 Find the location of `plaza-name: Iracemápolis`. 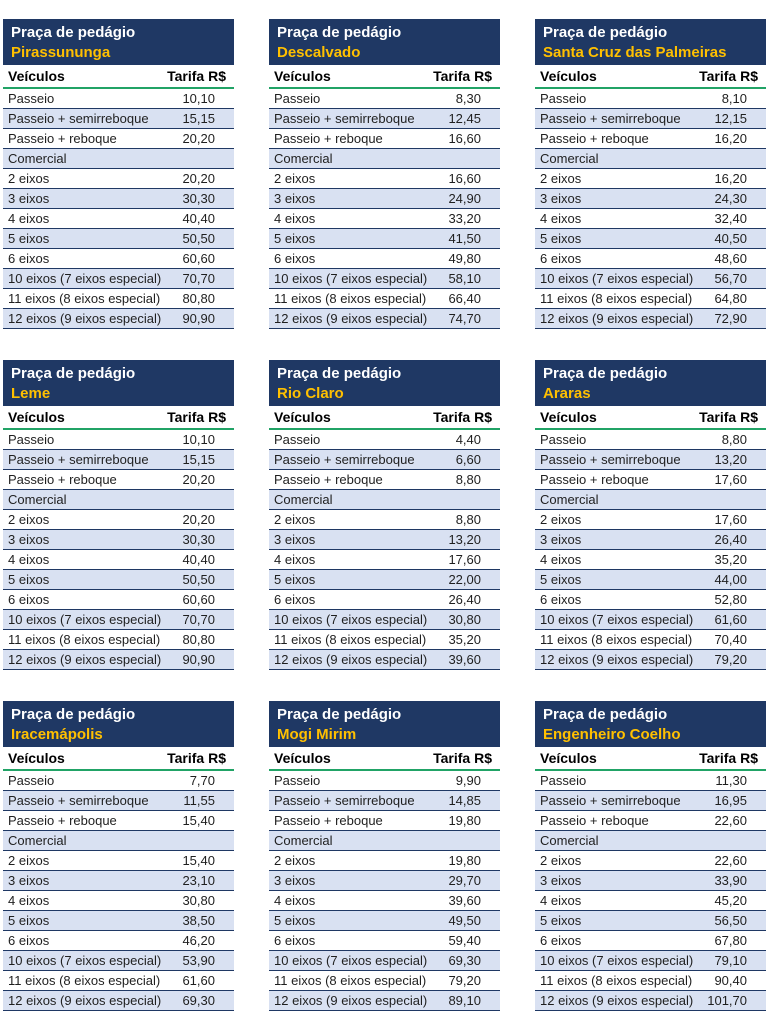

plaza-name: Iracemápolis is located at coordinates (57, 734).